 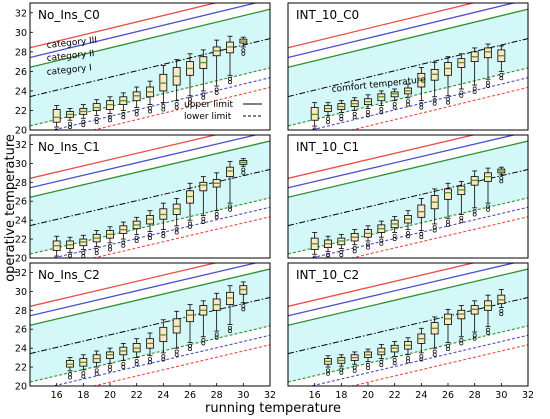 What do you see at coordinates (57, 395) in the screenshot?
I see `x-tick-label: 16` at bounding box center [57, 395].